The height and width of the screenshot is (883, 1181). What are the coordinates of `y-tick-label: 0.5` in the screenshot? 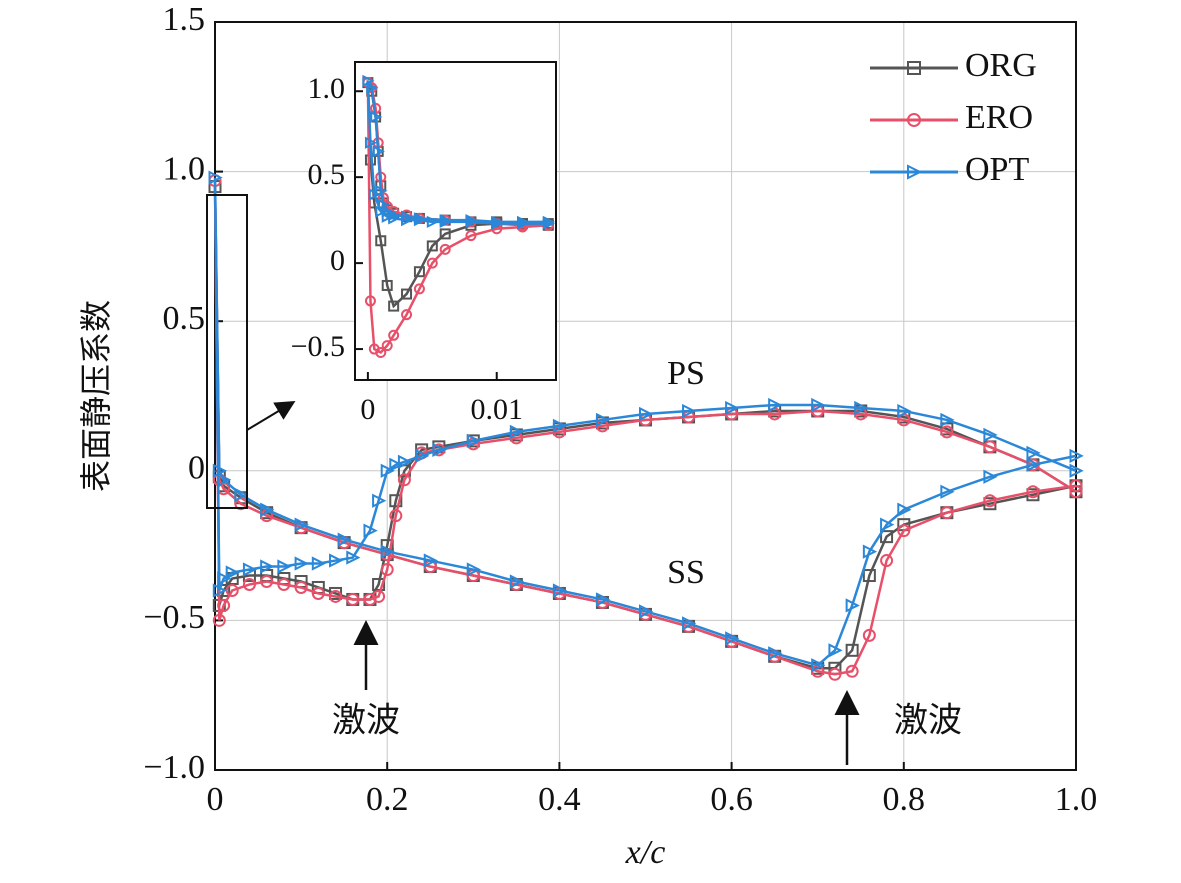 It's located at (327, 174).